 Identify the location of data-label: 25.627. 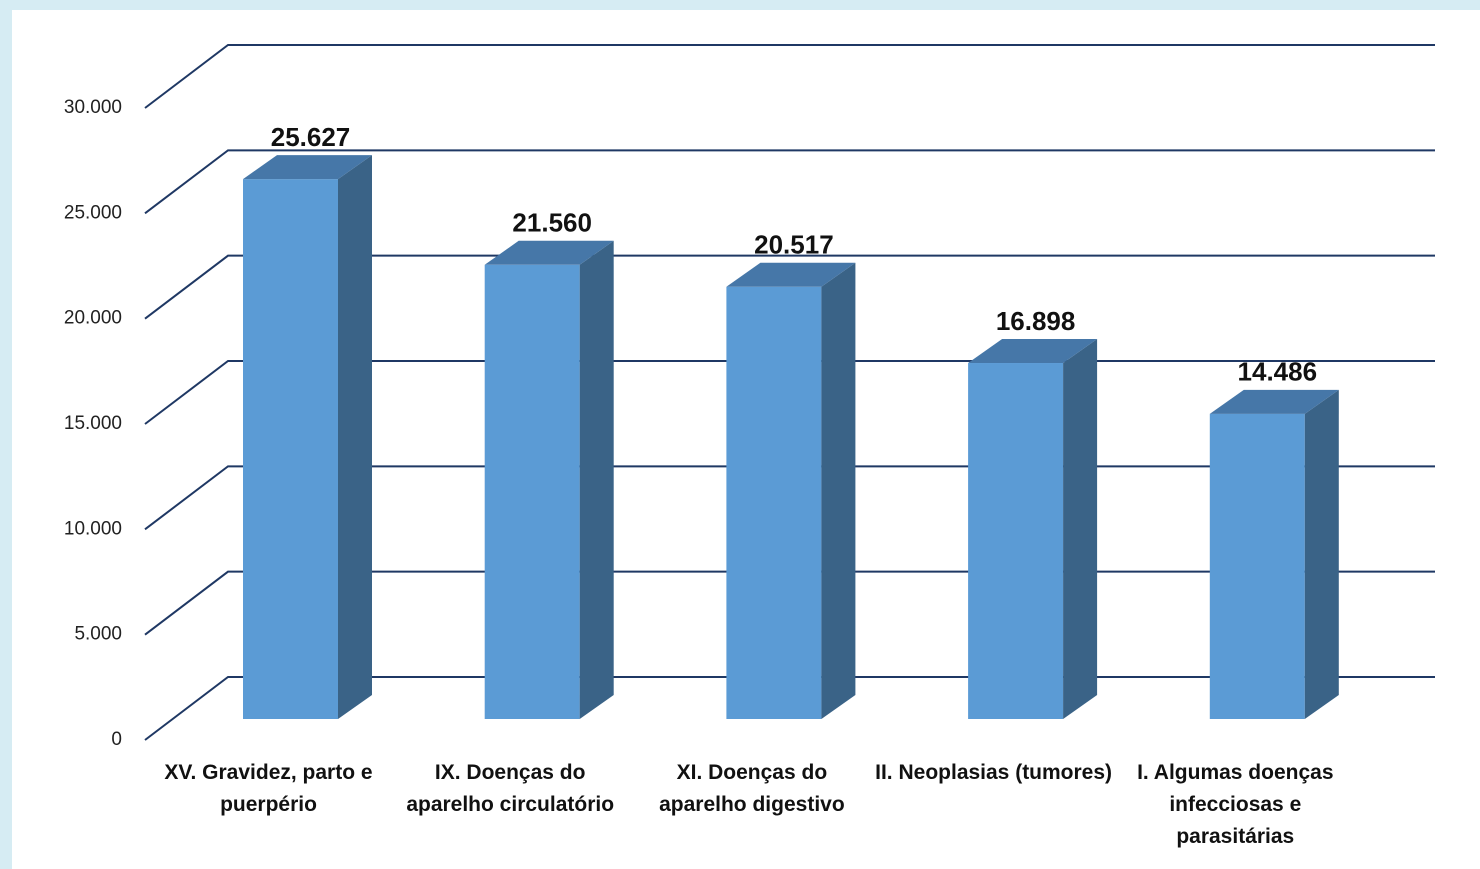
(311, 137).